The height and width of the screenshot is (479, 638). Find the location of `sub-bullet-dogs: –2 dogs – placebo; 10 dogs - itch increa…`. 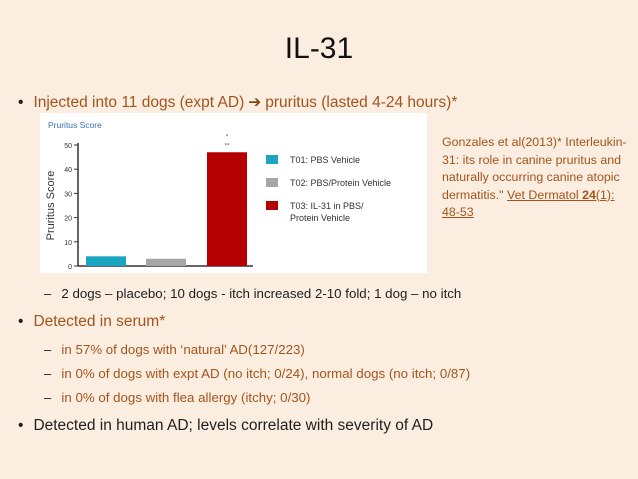

sub-bullet-dogs: –2 dogs – placebo; 10 dogs - itch increa… is located at coordinates (252, 293).